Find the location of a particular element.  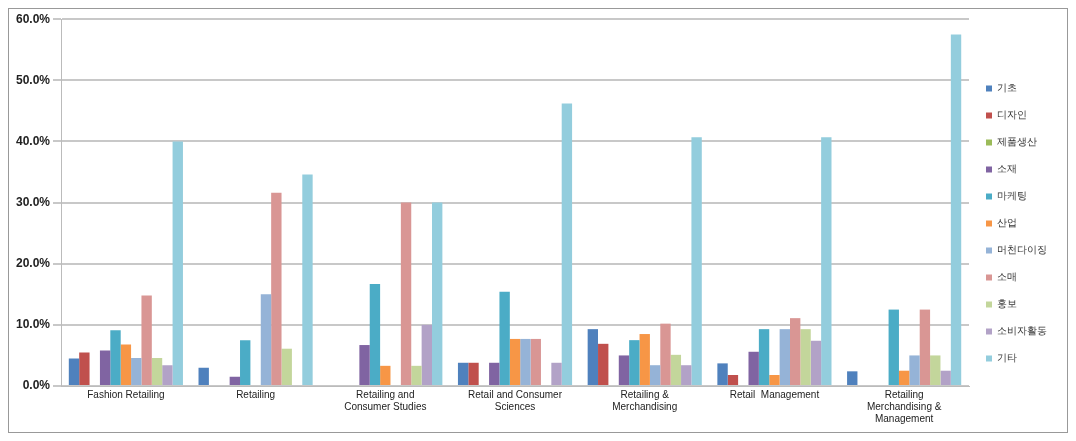

y-tick-label: 60.0% is located at coordinates (33, 18).